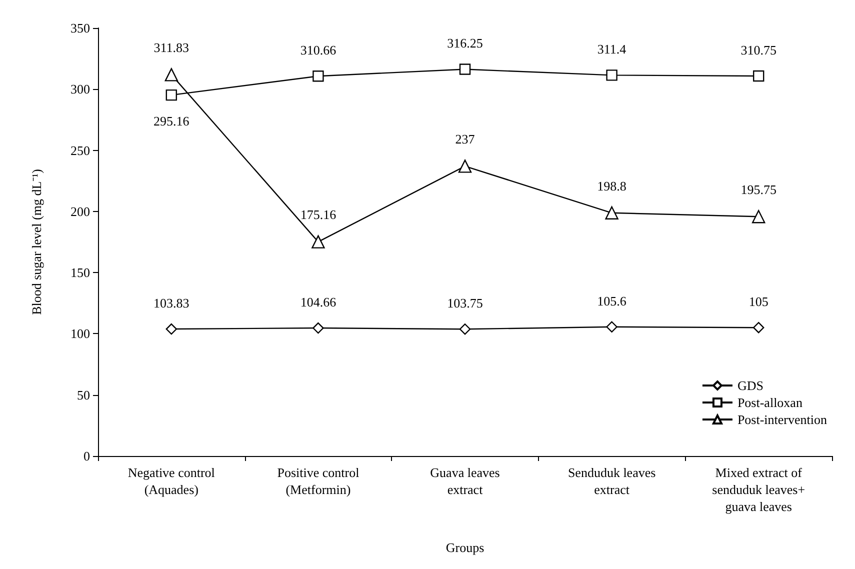 The image size is (855, 569). Describe the element at coordinates (465, 303) in the screenshot. I see `data-label: 103.75` at that location.